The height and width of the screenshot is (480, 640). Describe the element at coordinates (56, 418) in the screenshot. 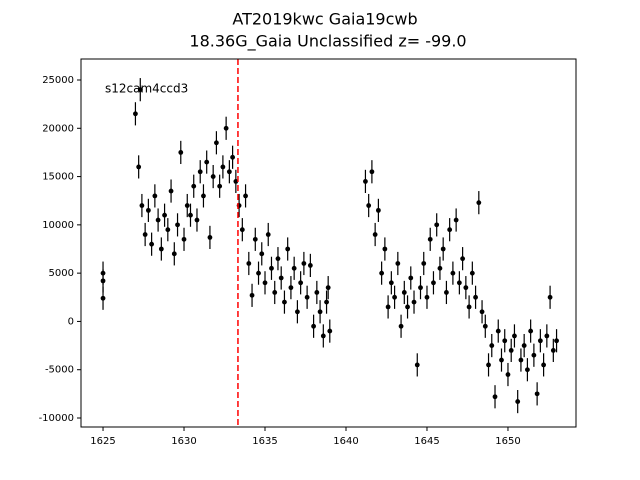

I see `y-tick-label: -10000` at that location.